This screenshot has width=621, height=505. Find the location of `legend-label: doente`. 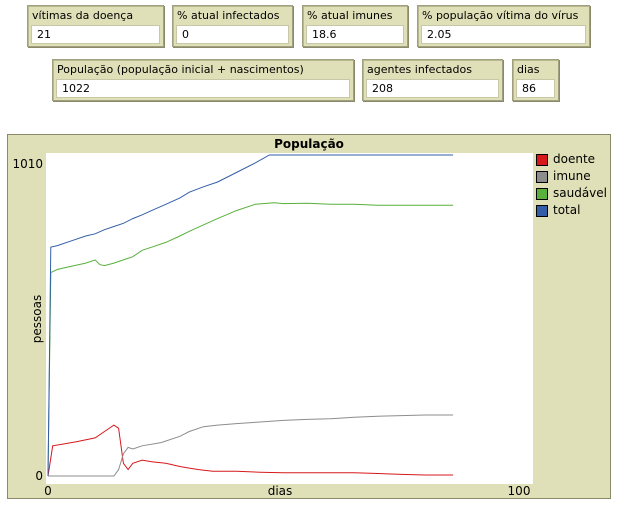

legend-label: doente is located at coordinates (574, 159).